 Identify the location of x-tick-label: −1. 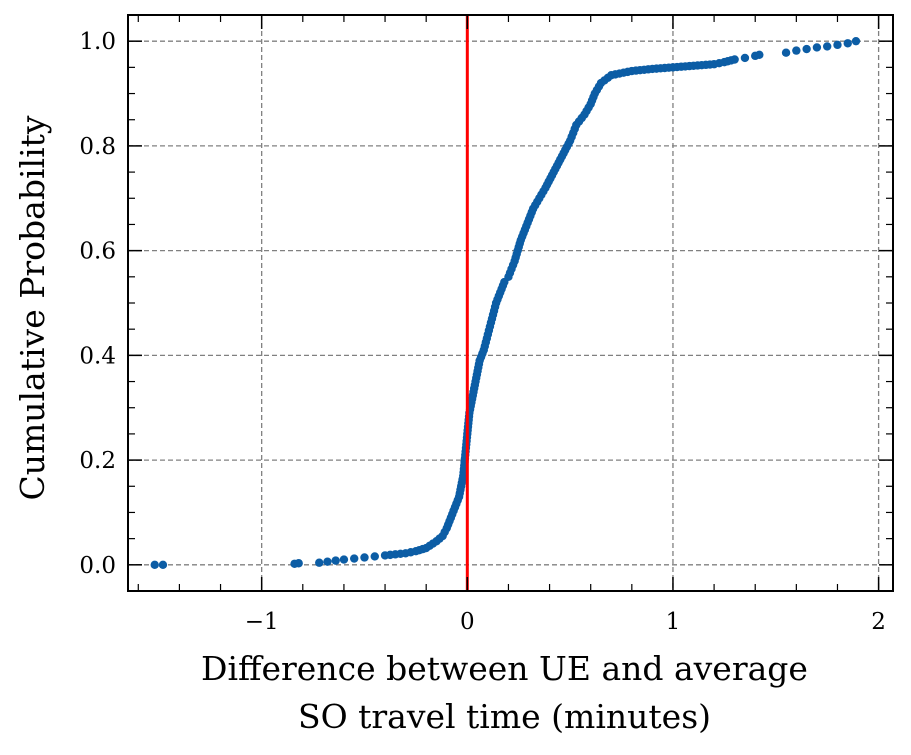
(262, 622).